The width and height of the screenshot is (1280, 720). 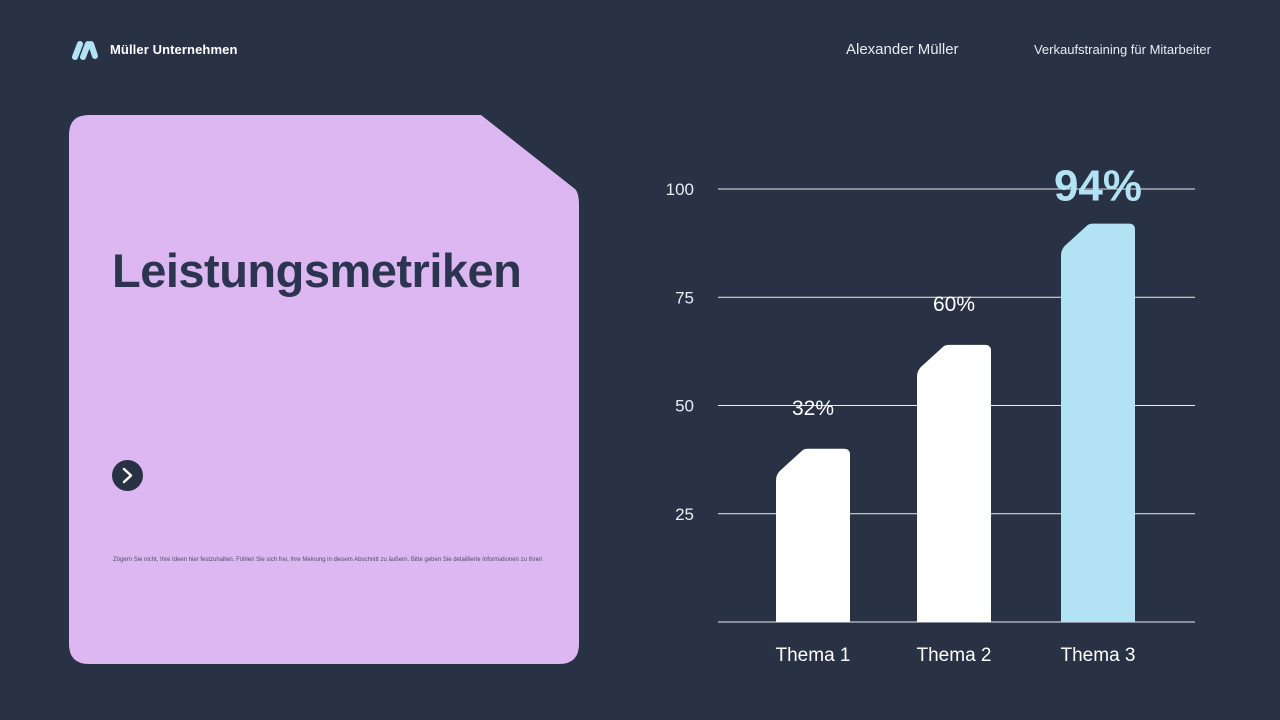 What do you see at coordinates (317, 270) in the screenshot?
I see `page-title: Leistungsmetriken` at bounding box center [317, 270].